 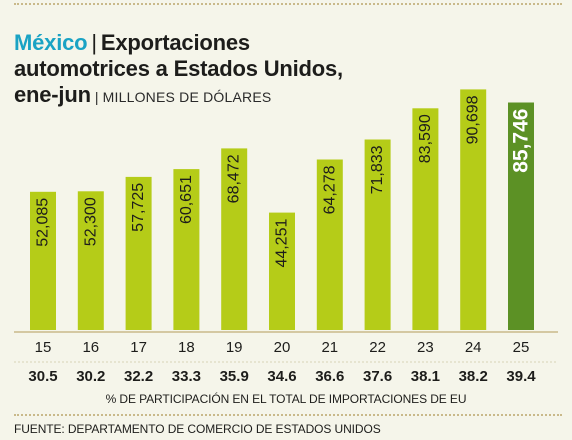 I want to click on title-line-3: ene-jun | MILLONES DE DÓLARES, so click(x=224, y=96).